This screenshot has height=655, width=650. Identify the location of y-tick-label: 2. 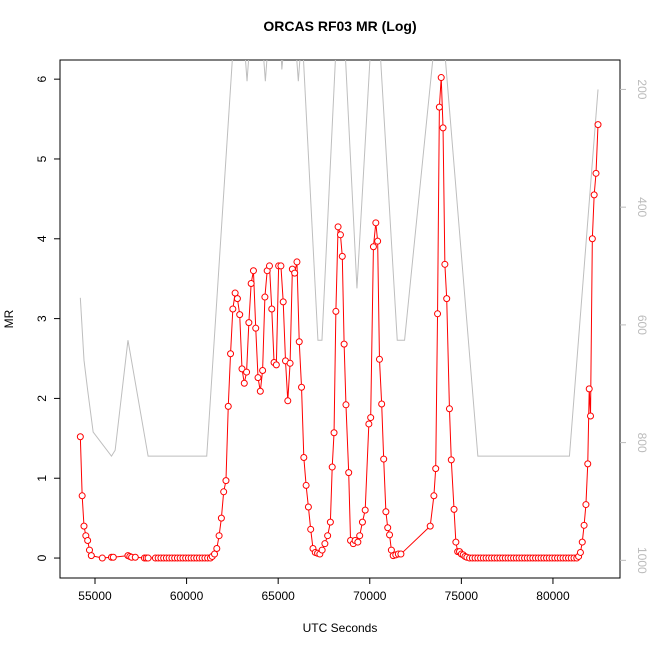
(42, 398).